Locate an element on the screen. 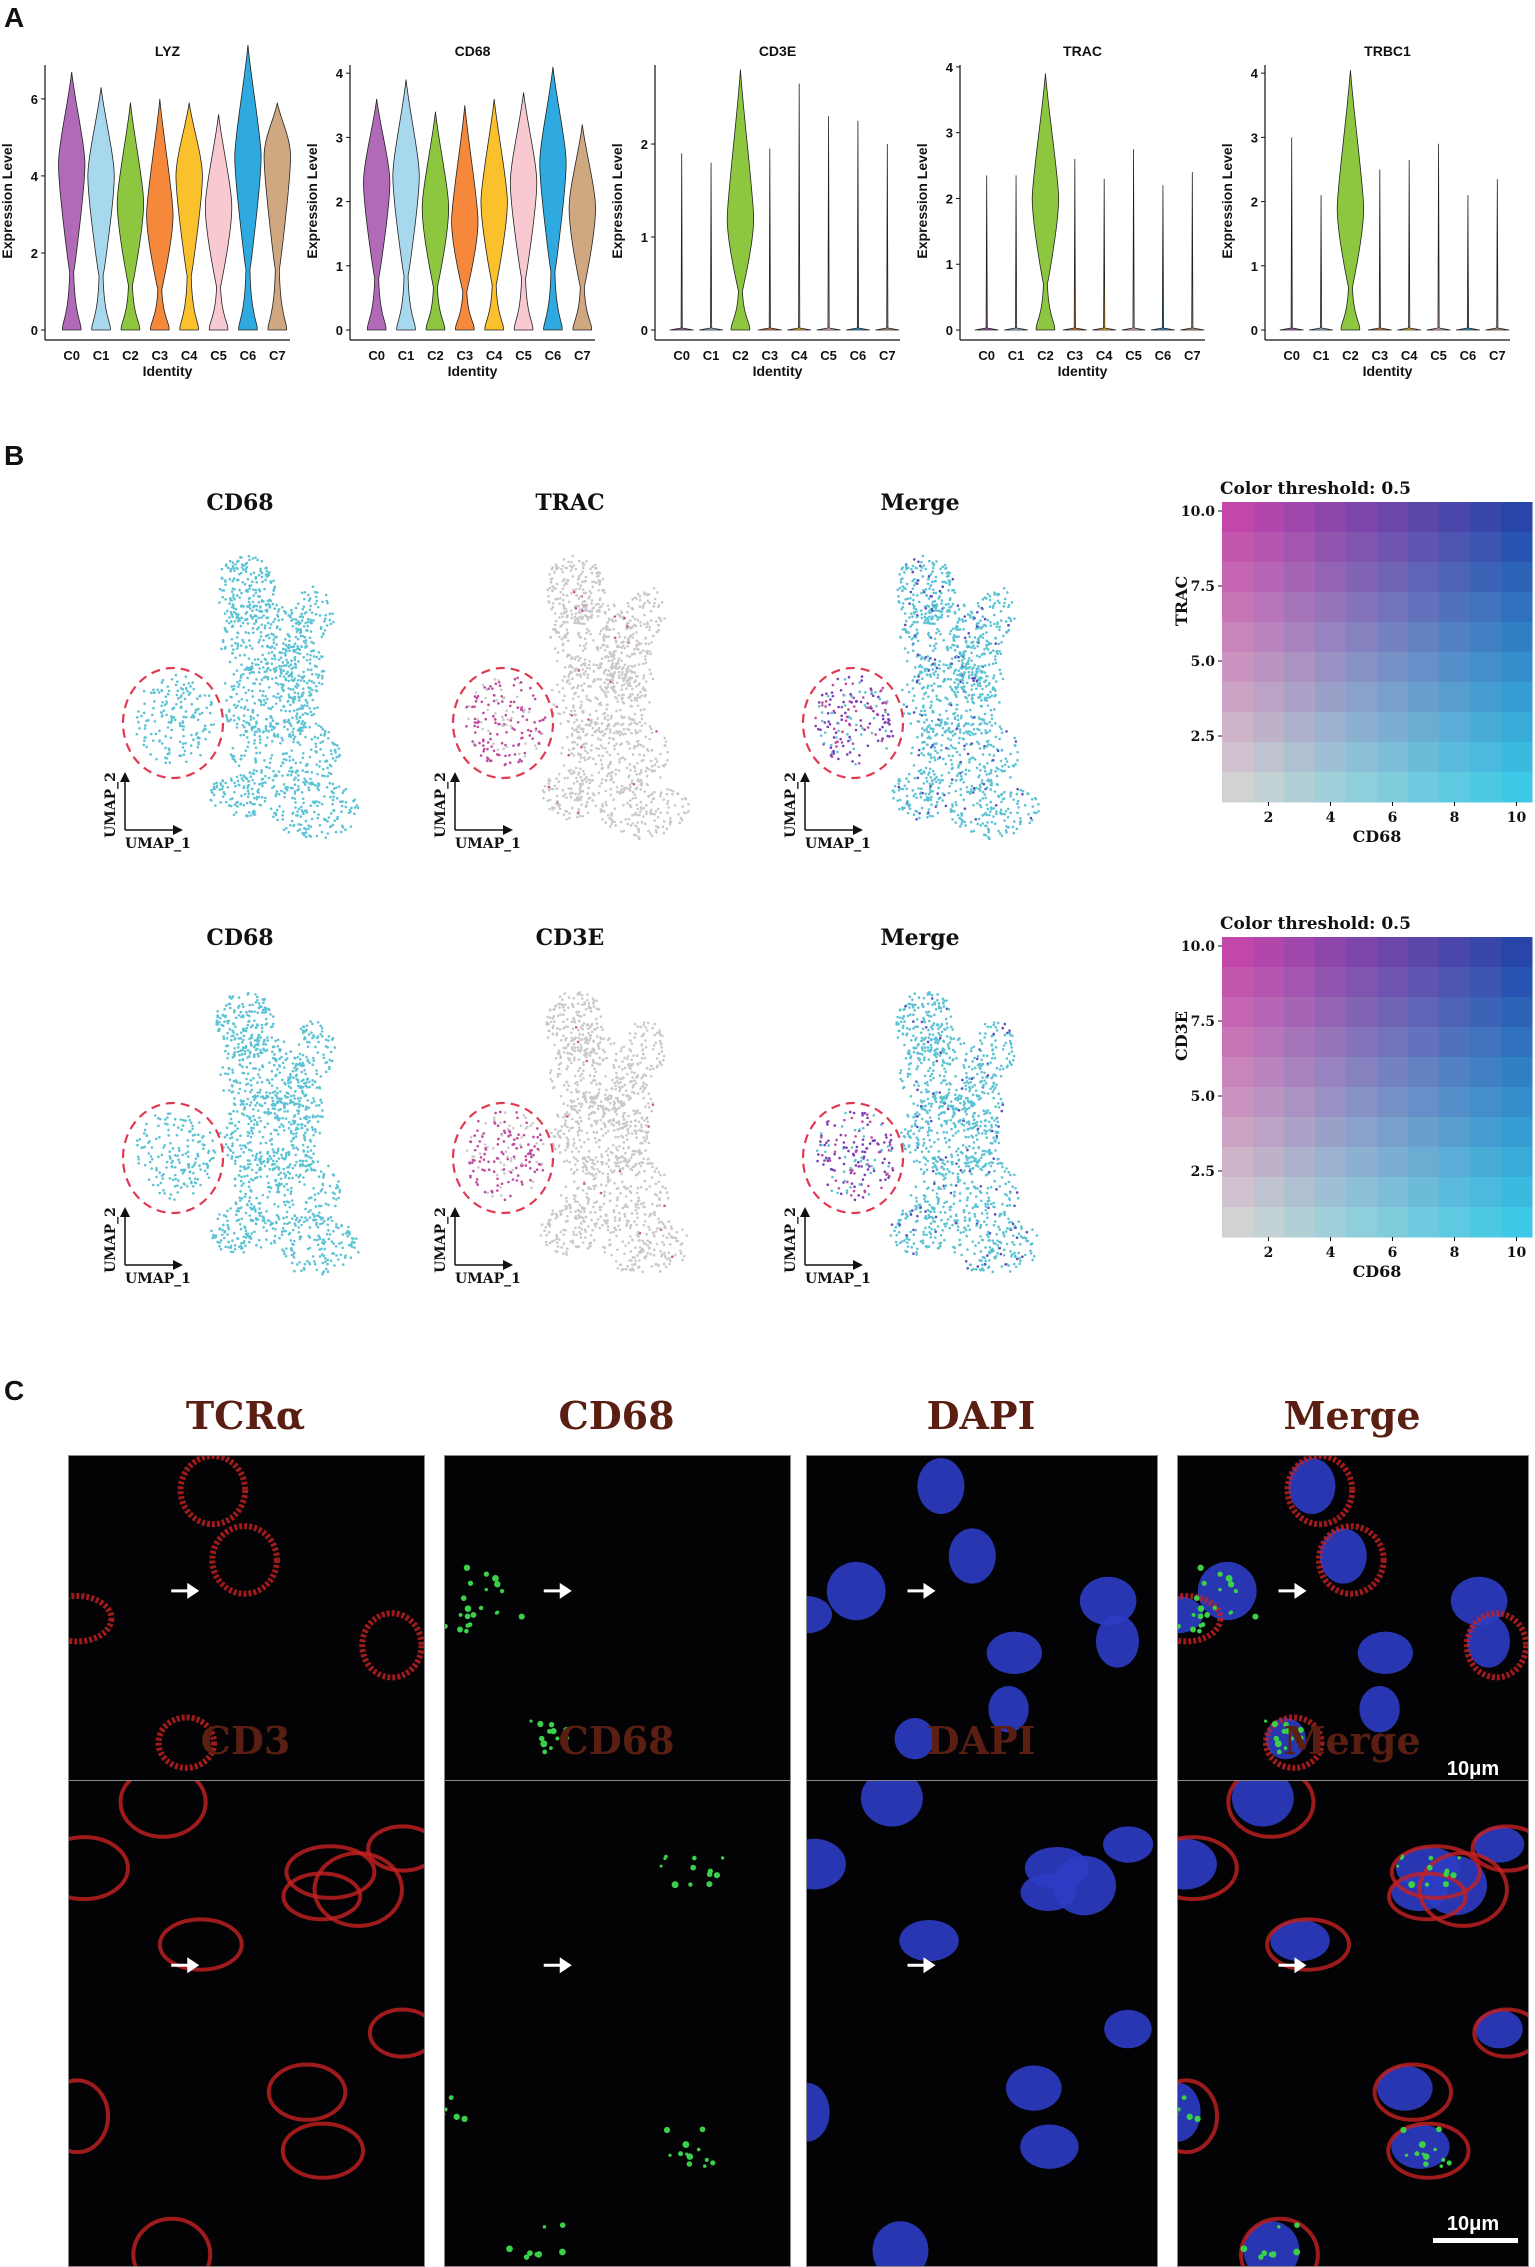  x-axis-label: Identity is located at coordinates (473, 371).